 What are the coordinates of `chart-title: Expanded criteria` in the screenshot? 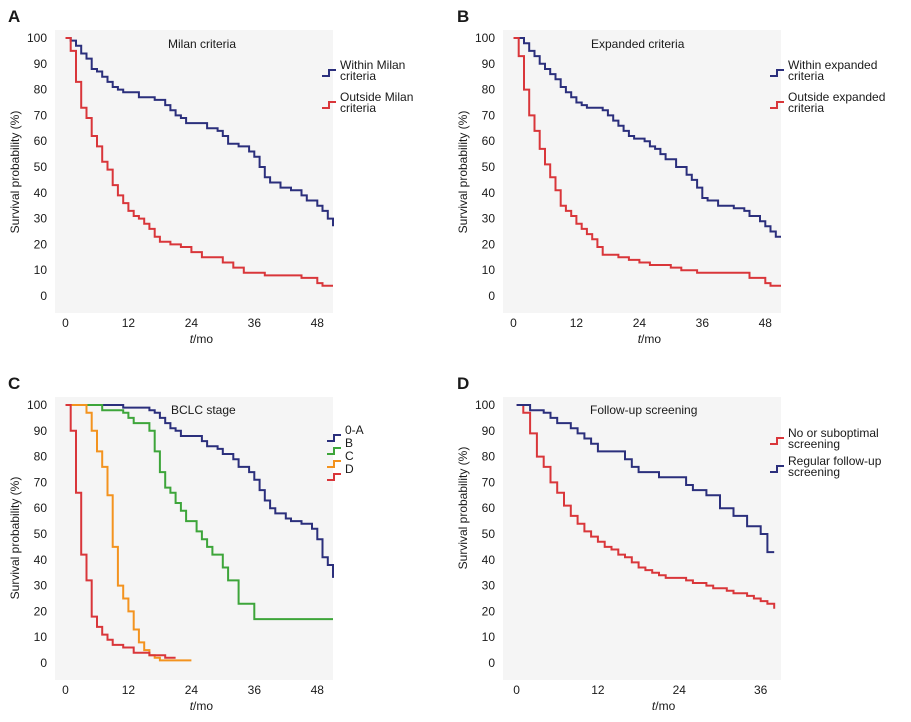 It's located at (638, 44).